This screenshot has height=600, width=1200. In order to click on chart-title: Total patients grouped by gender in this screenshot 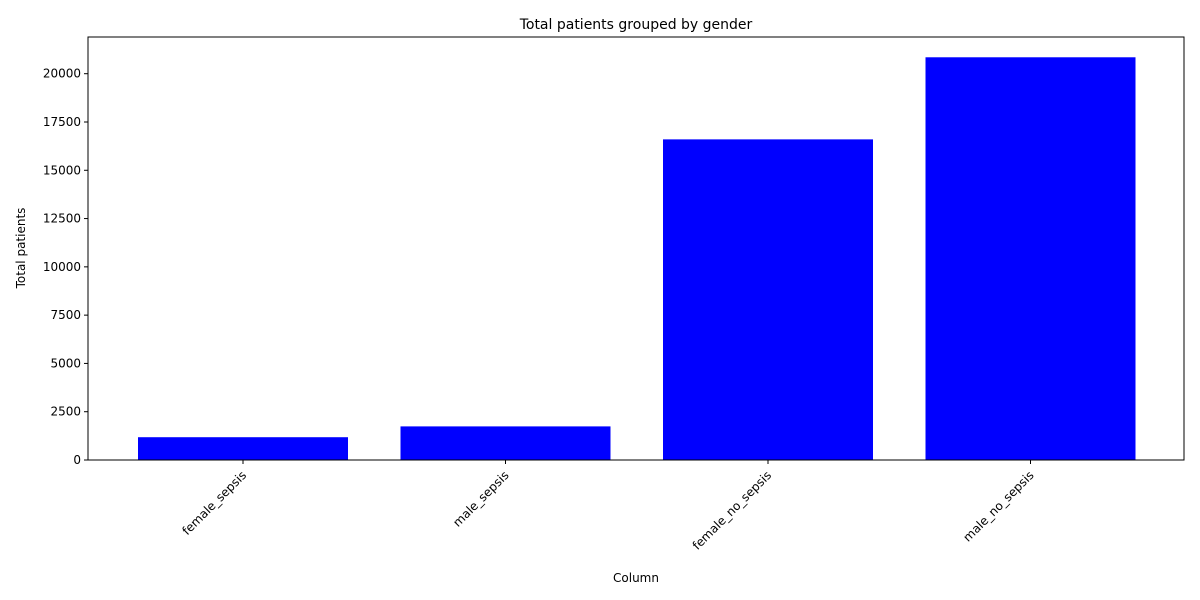, I will do `click(636, 25)`.